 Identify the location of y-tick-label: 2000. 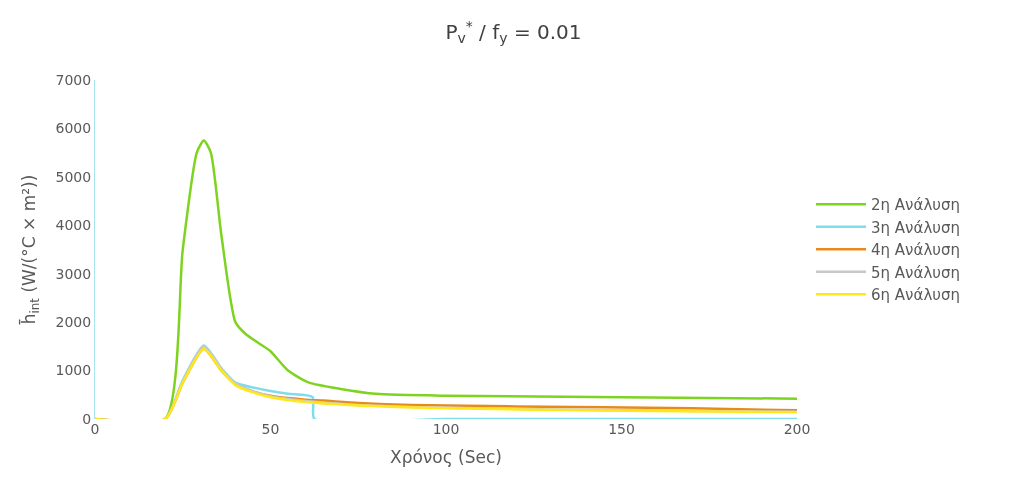
(73, 322).